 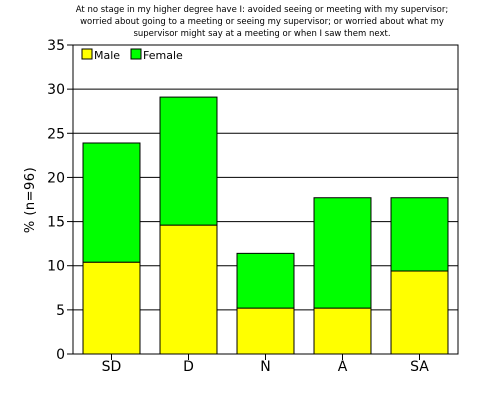 I want to click on bar-n-female, so click(x=265, y=280).